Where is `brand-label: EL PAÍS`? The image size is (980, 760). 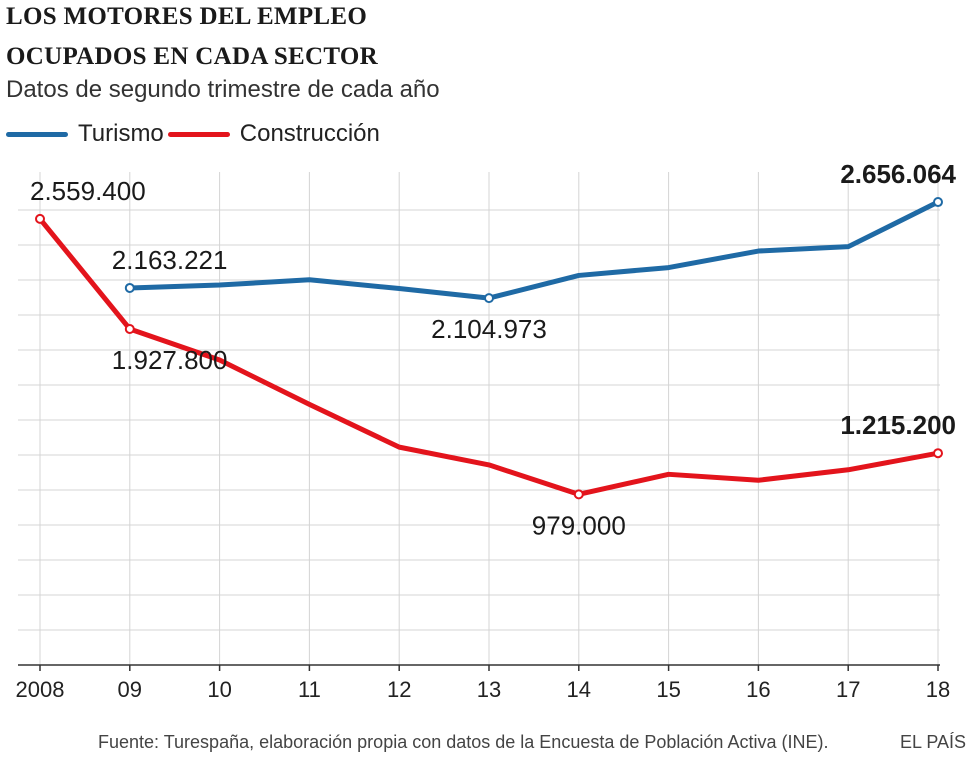 brand-label: EL PAÍS is located at coordinates (933, 742).